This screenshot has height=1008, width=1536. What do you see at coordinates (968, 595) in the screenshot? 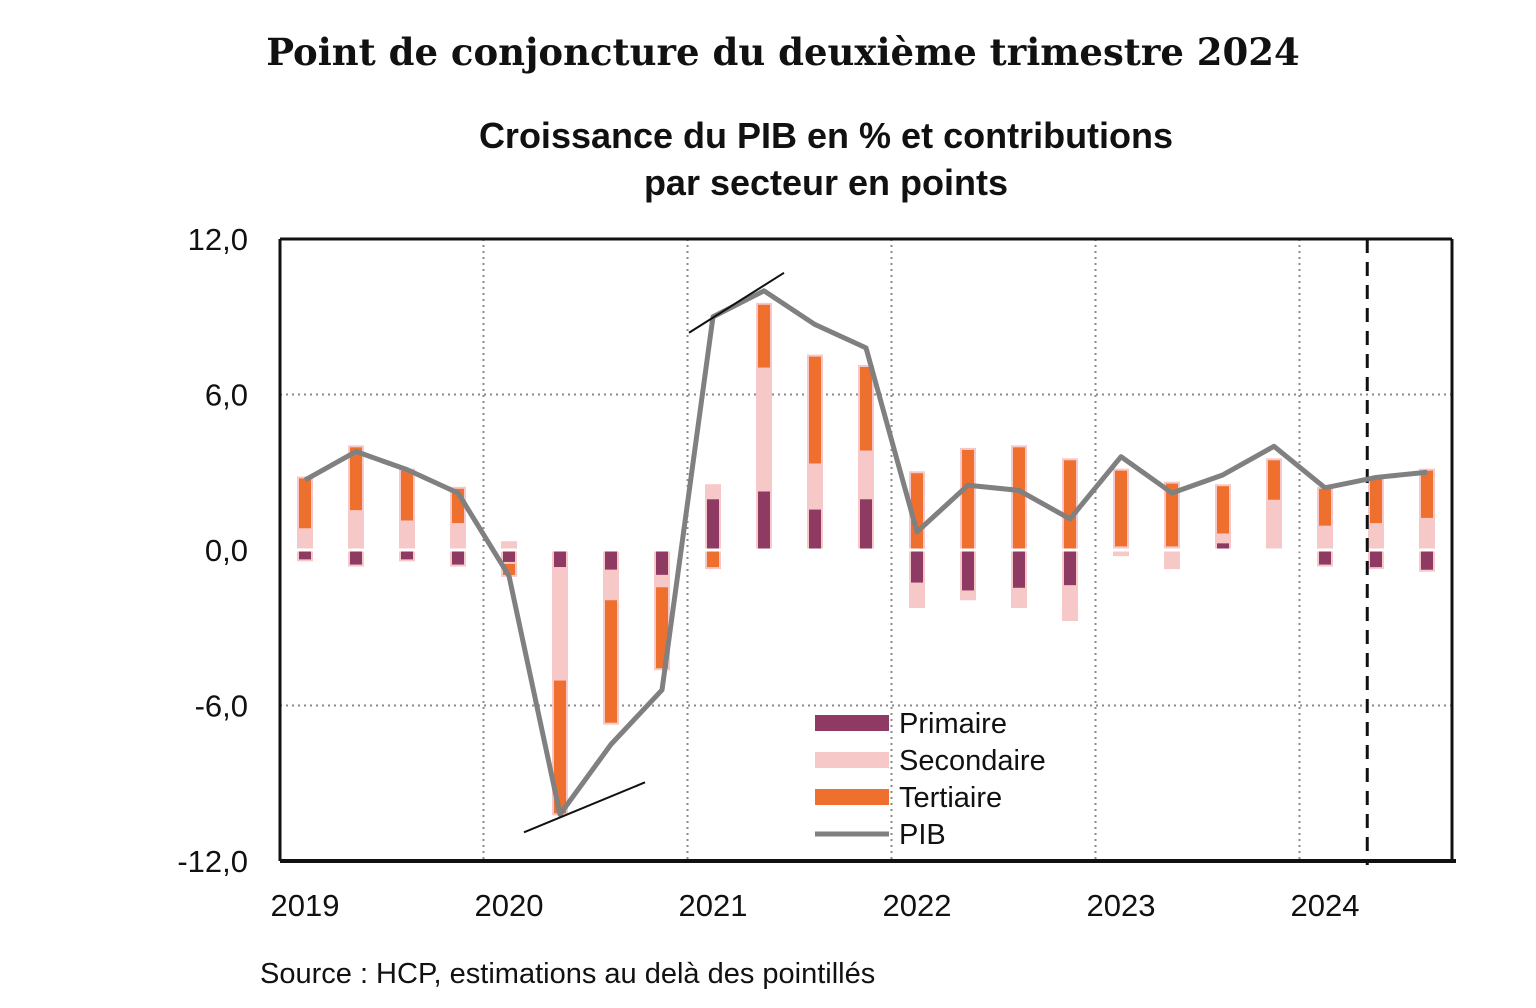
I see `bar-secondaire-2022T2` at bounding box center [968, 595].